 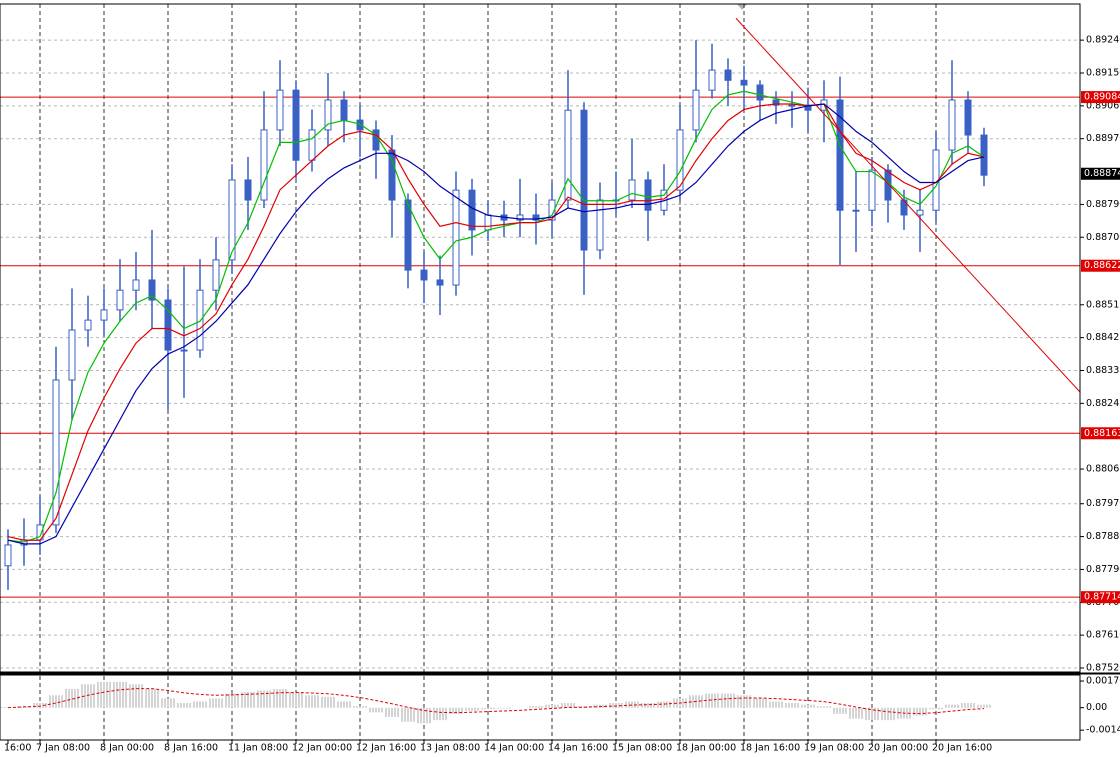 What do you see at coordinates (63, 748) in the screenshot?
I see `x-tick-label: 7 Jan 08:00` at bounding box center [63, 748].